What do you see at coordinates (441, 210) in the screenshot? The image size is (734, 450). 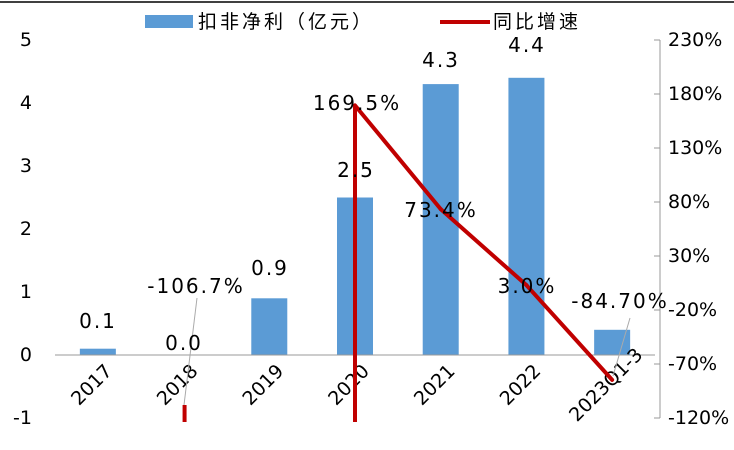 I see `growth-value-label: 73.4%` at bounding box center [441, 210].